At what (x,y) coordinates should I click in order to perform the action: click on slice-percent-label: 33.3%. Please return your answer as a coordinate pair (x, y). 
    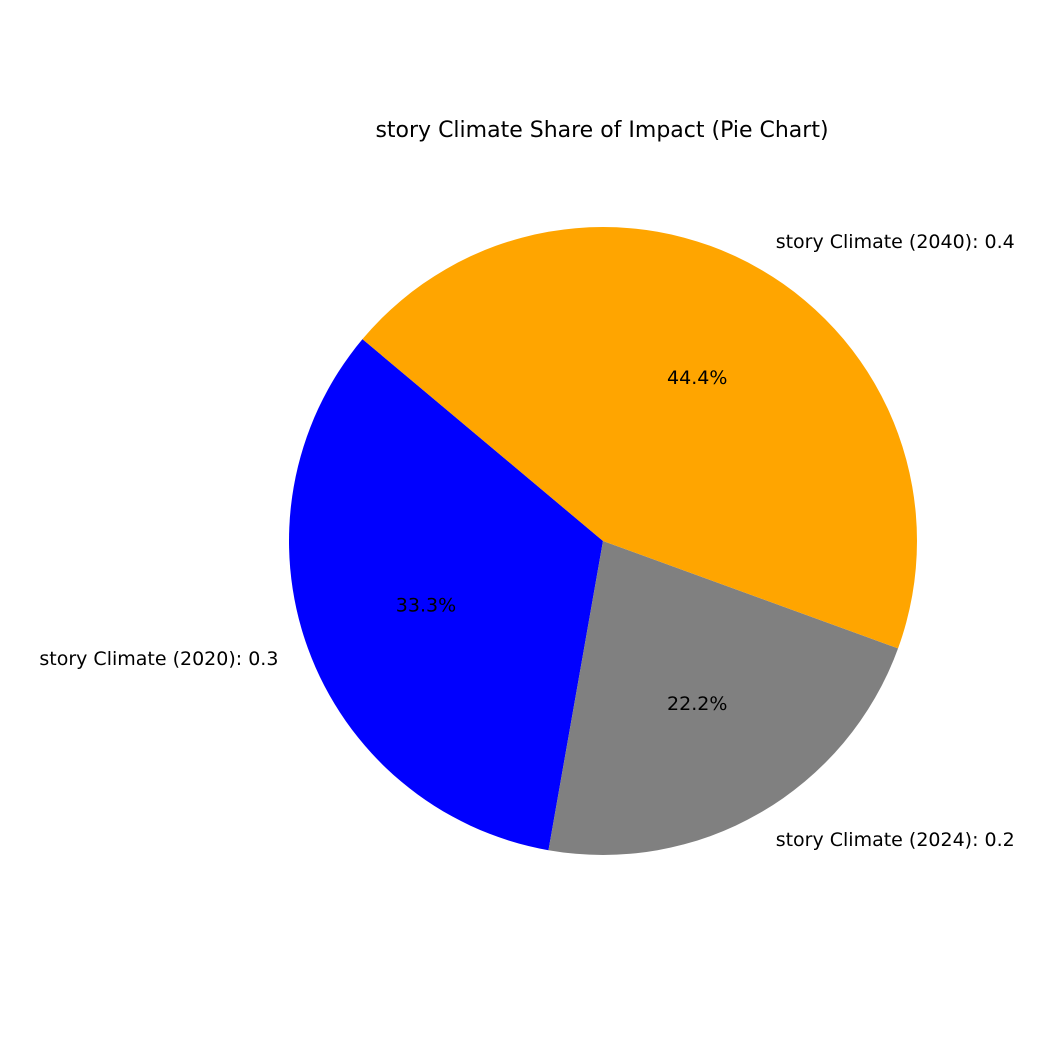
    Looking at the image, I should click on (426, 605).